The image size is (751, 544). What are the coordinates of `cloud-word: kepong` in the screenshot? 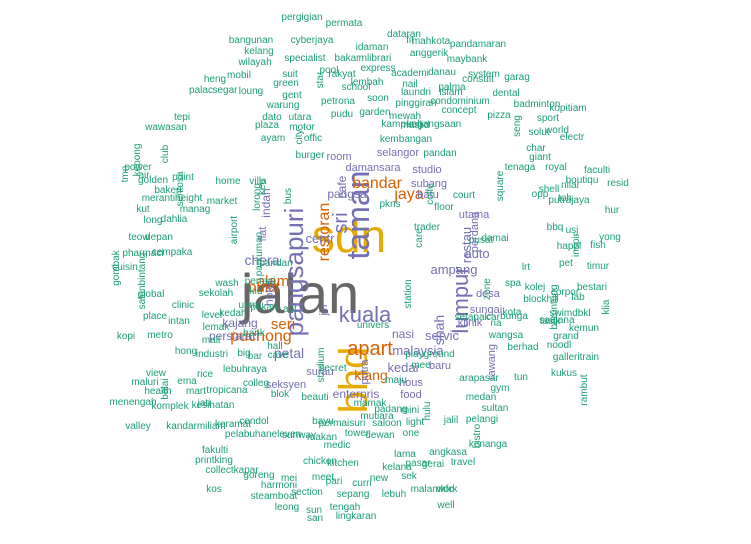 It's located at (137, 160).